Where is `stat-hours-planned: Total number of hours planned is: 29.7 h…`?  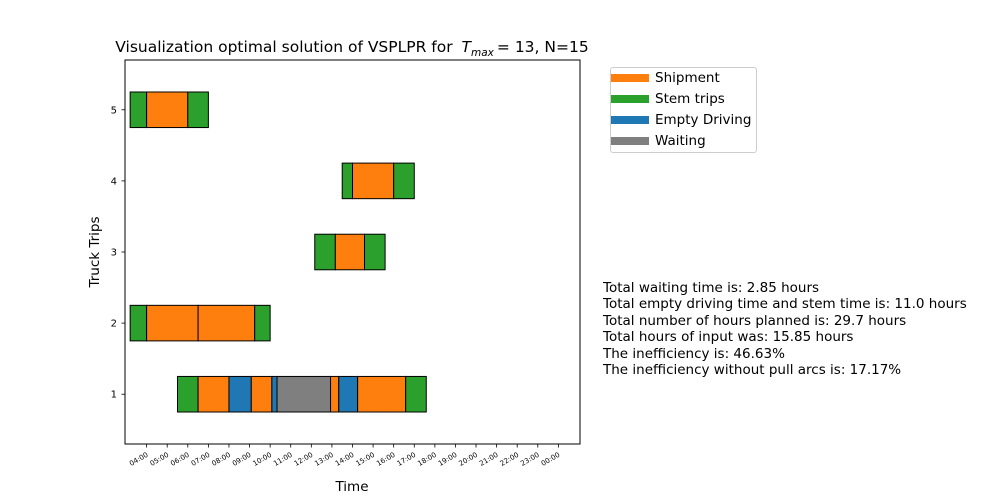 stat-hours-planned: Total number of hours planned is: 29.7 h… is located at coordinates (755, 320).